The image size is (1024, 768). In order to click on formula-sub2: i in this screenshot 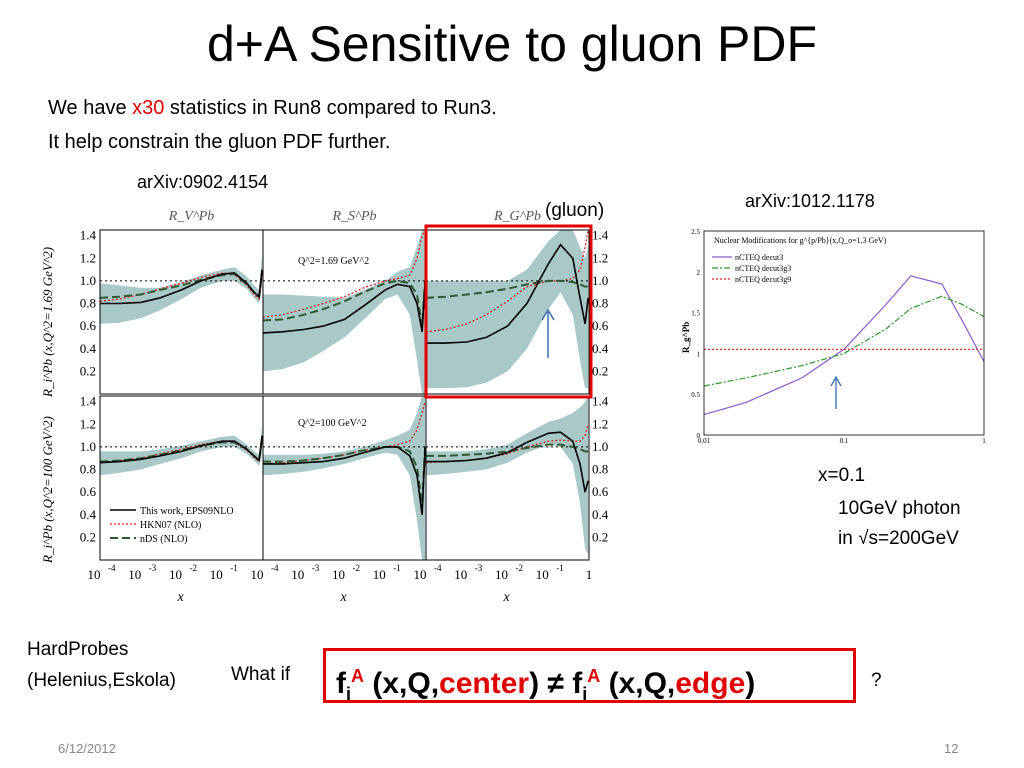, I will do `click(585, 694)`.